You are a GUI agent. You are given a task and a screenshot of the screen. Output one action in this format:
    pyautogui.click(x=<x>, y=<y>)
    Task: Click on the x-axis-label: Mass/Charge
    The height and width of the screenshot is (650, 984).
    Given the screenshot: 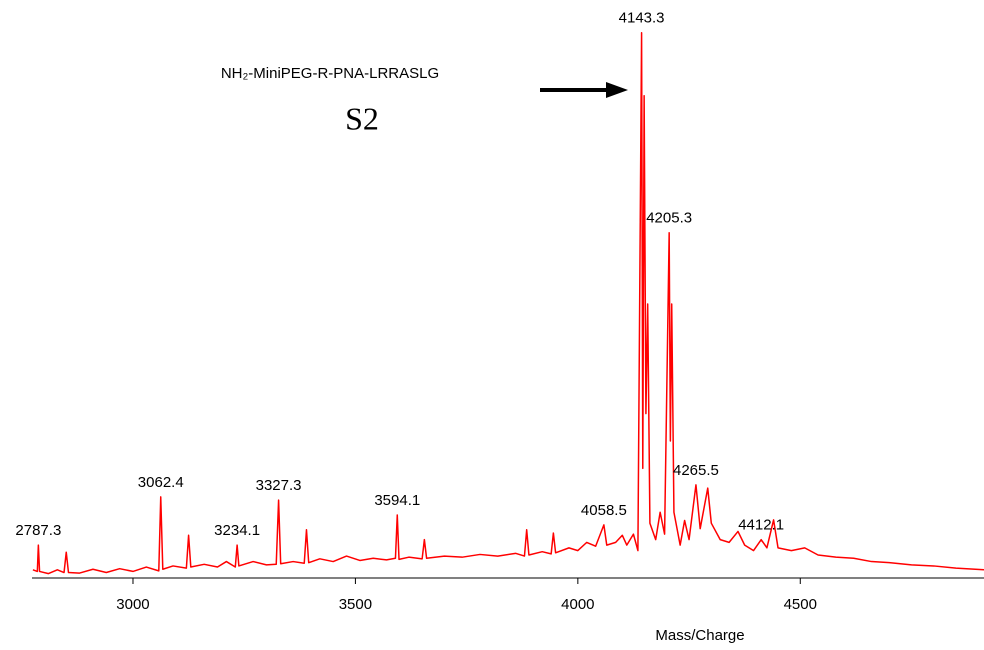 What is the action you would take?
    pyautogui.click(x=699, y=635)
    